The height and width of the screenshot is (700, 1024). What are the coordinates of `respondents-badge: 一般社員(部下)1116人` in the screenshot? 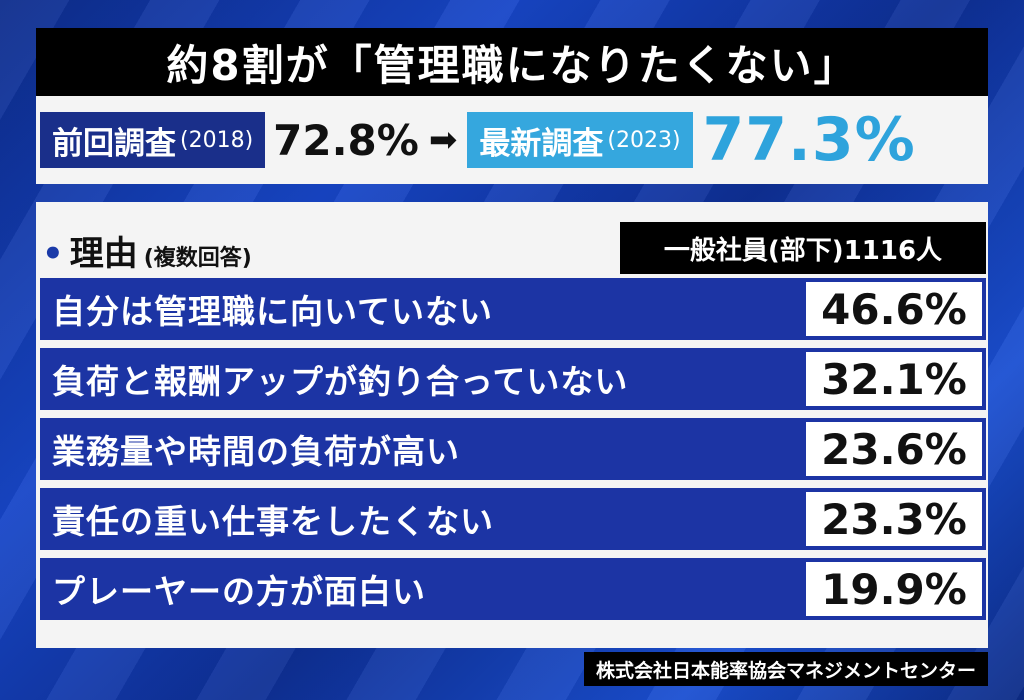 It's located at (803, 248).